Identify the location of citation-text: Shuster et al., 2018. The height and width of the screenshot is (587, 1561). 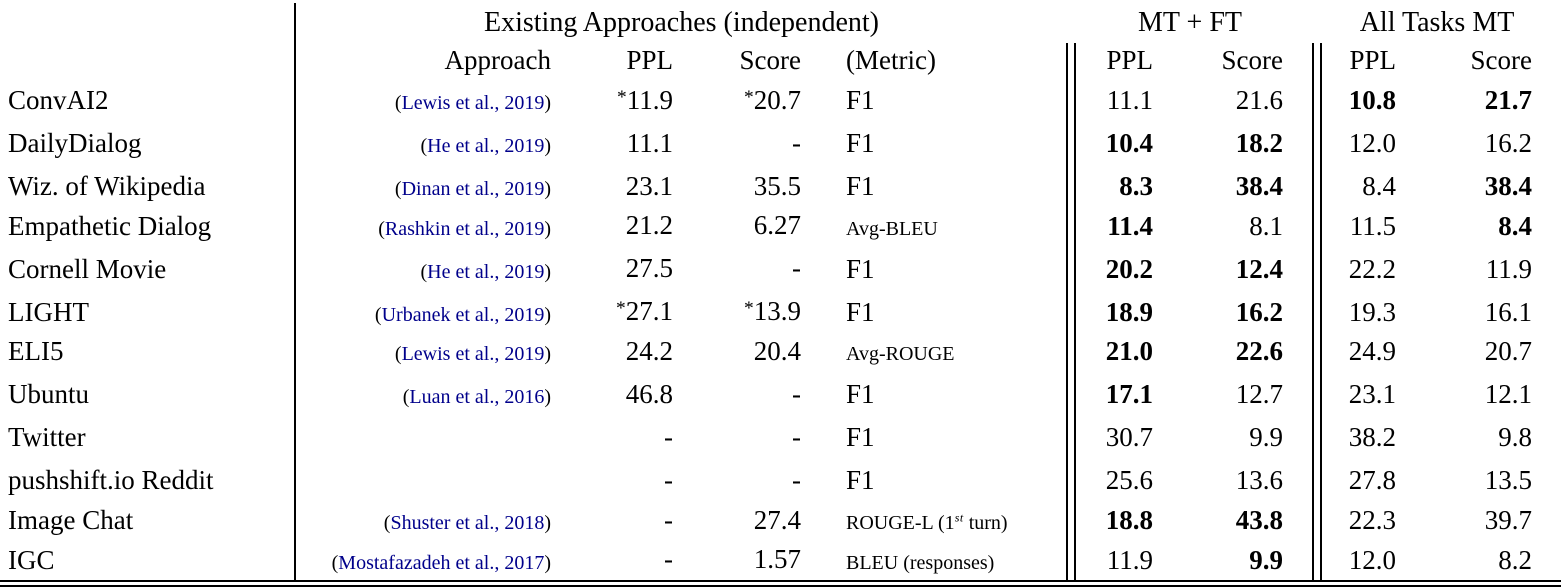
(467, 522).